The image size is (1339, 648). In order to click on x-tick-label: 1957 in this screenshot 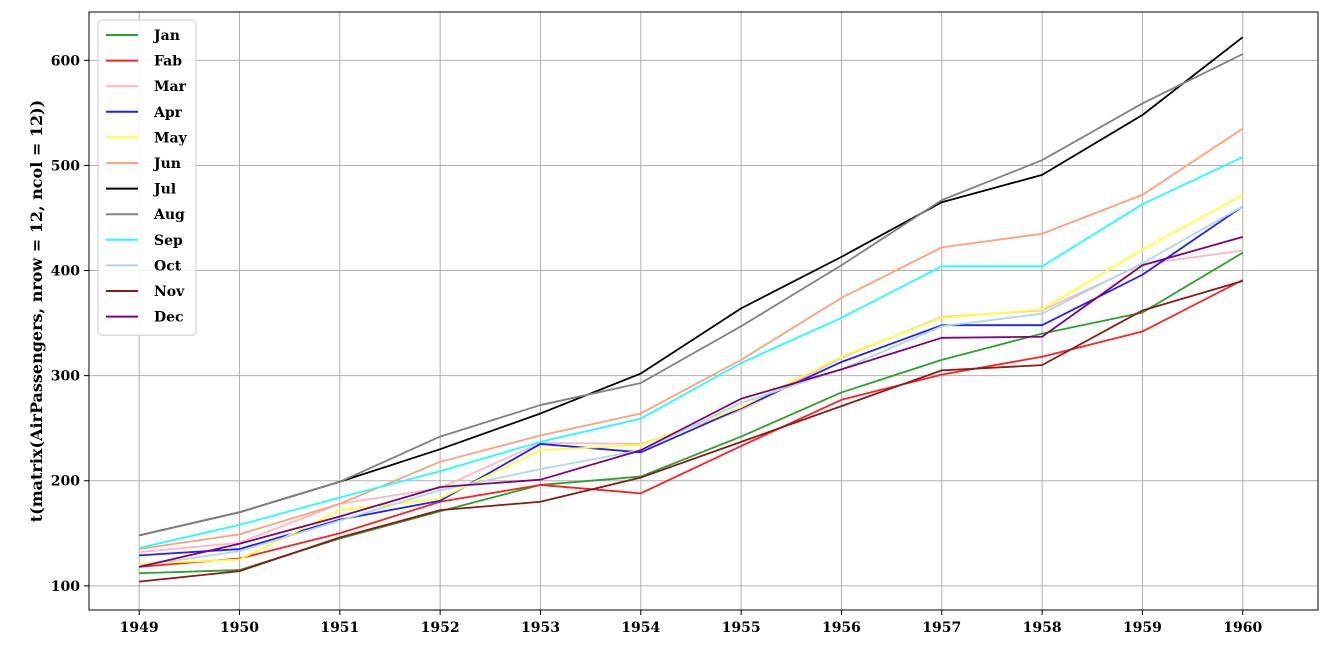, I will do `click(941, 628)`.